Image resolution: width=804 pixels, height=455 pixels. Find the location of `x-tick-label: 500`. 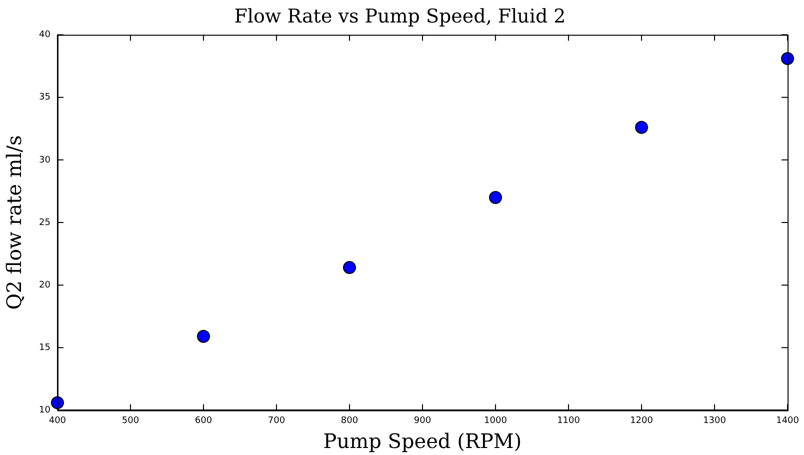

x-tick-label: 500 is located at coordinates (131, 421).